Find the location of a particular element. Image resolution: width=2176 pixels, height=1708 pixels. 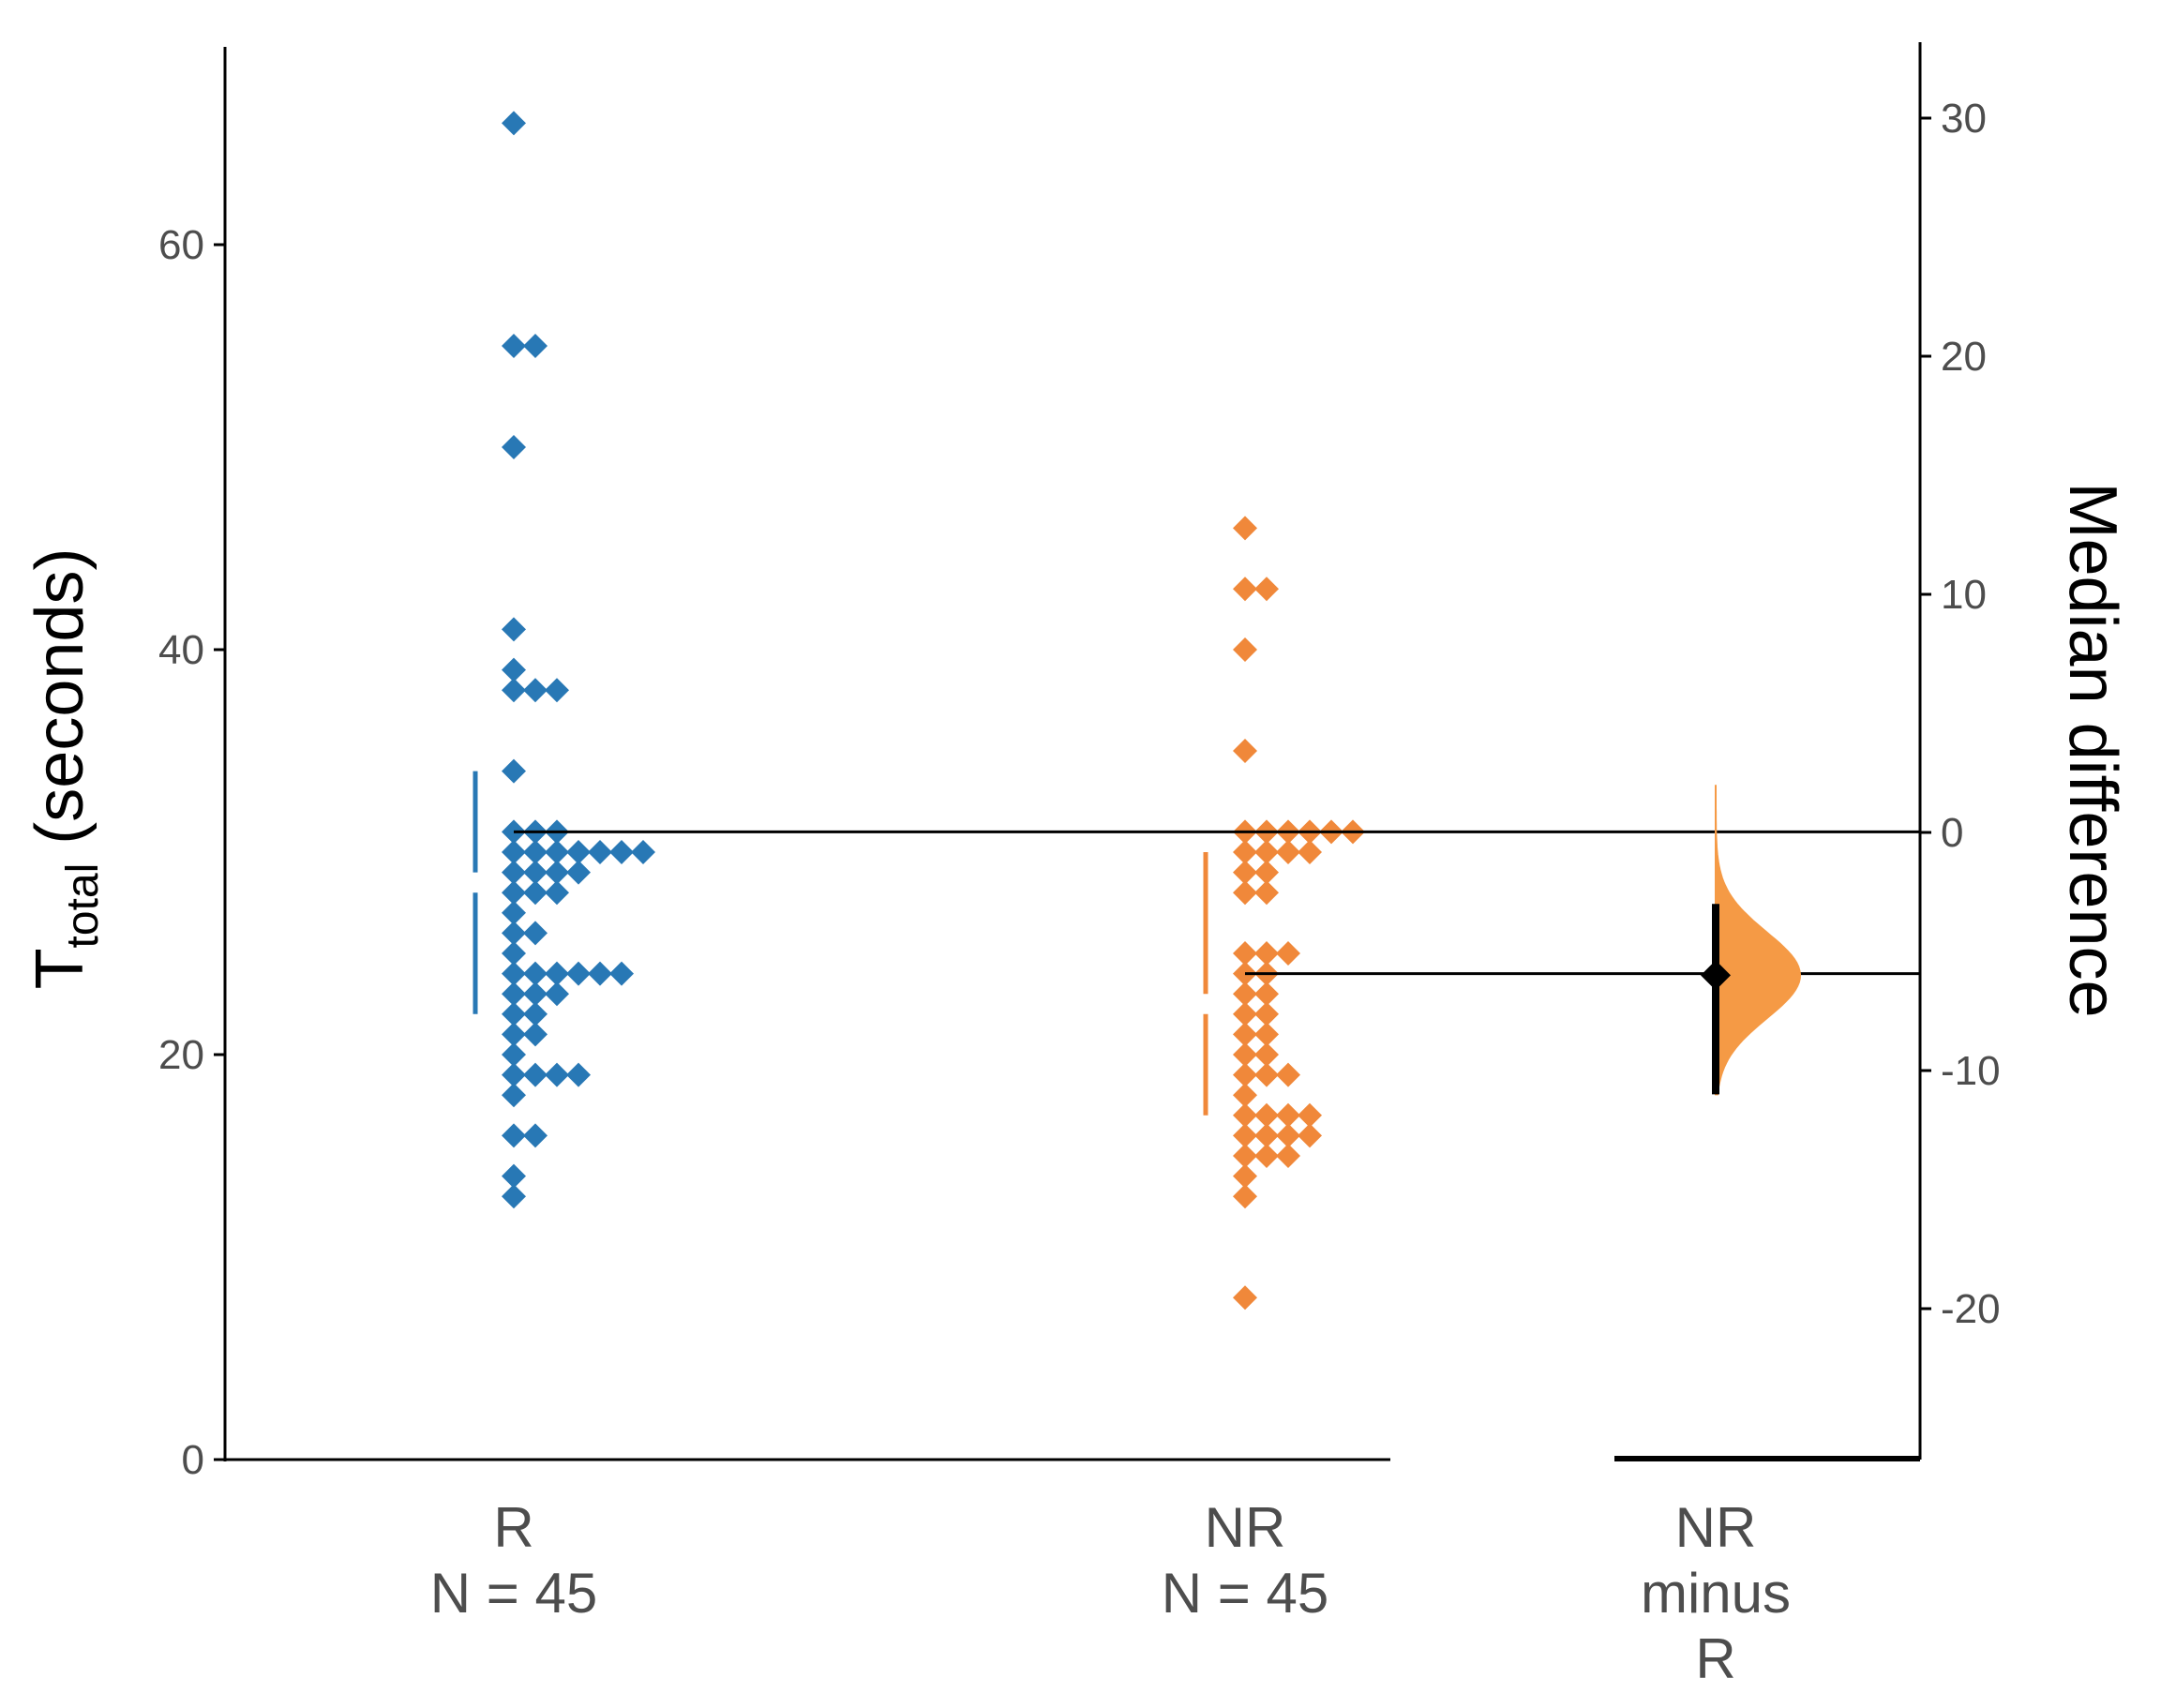

left-axis-title: Ttotal (seconds) is located at coordinates (66, 769).